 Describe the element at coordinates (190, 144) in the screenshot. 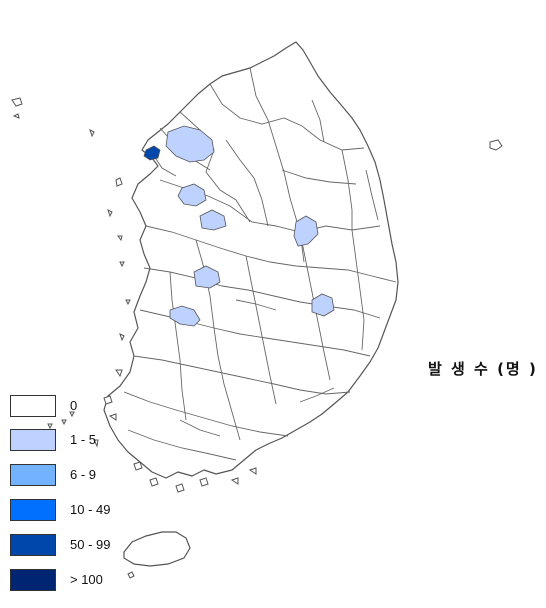

I see `region-seoul-northwest` at that location.